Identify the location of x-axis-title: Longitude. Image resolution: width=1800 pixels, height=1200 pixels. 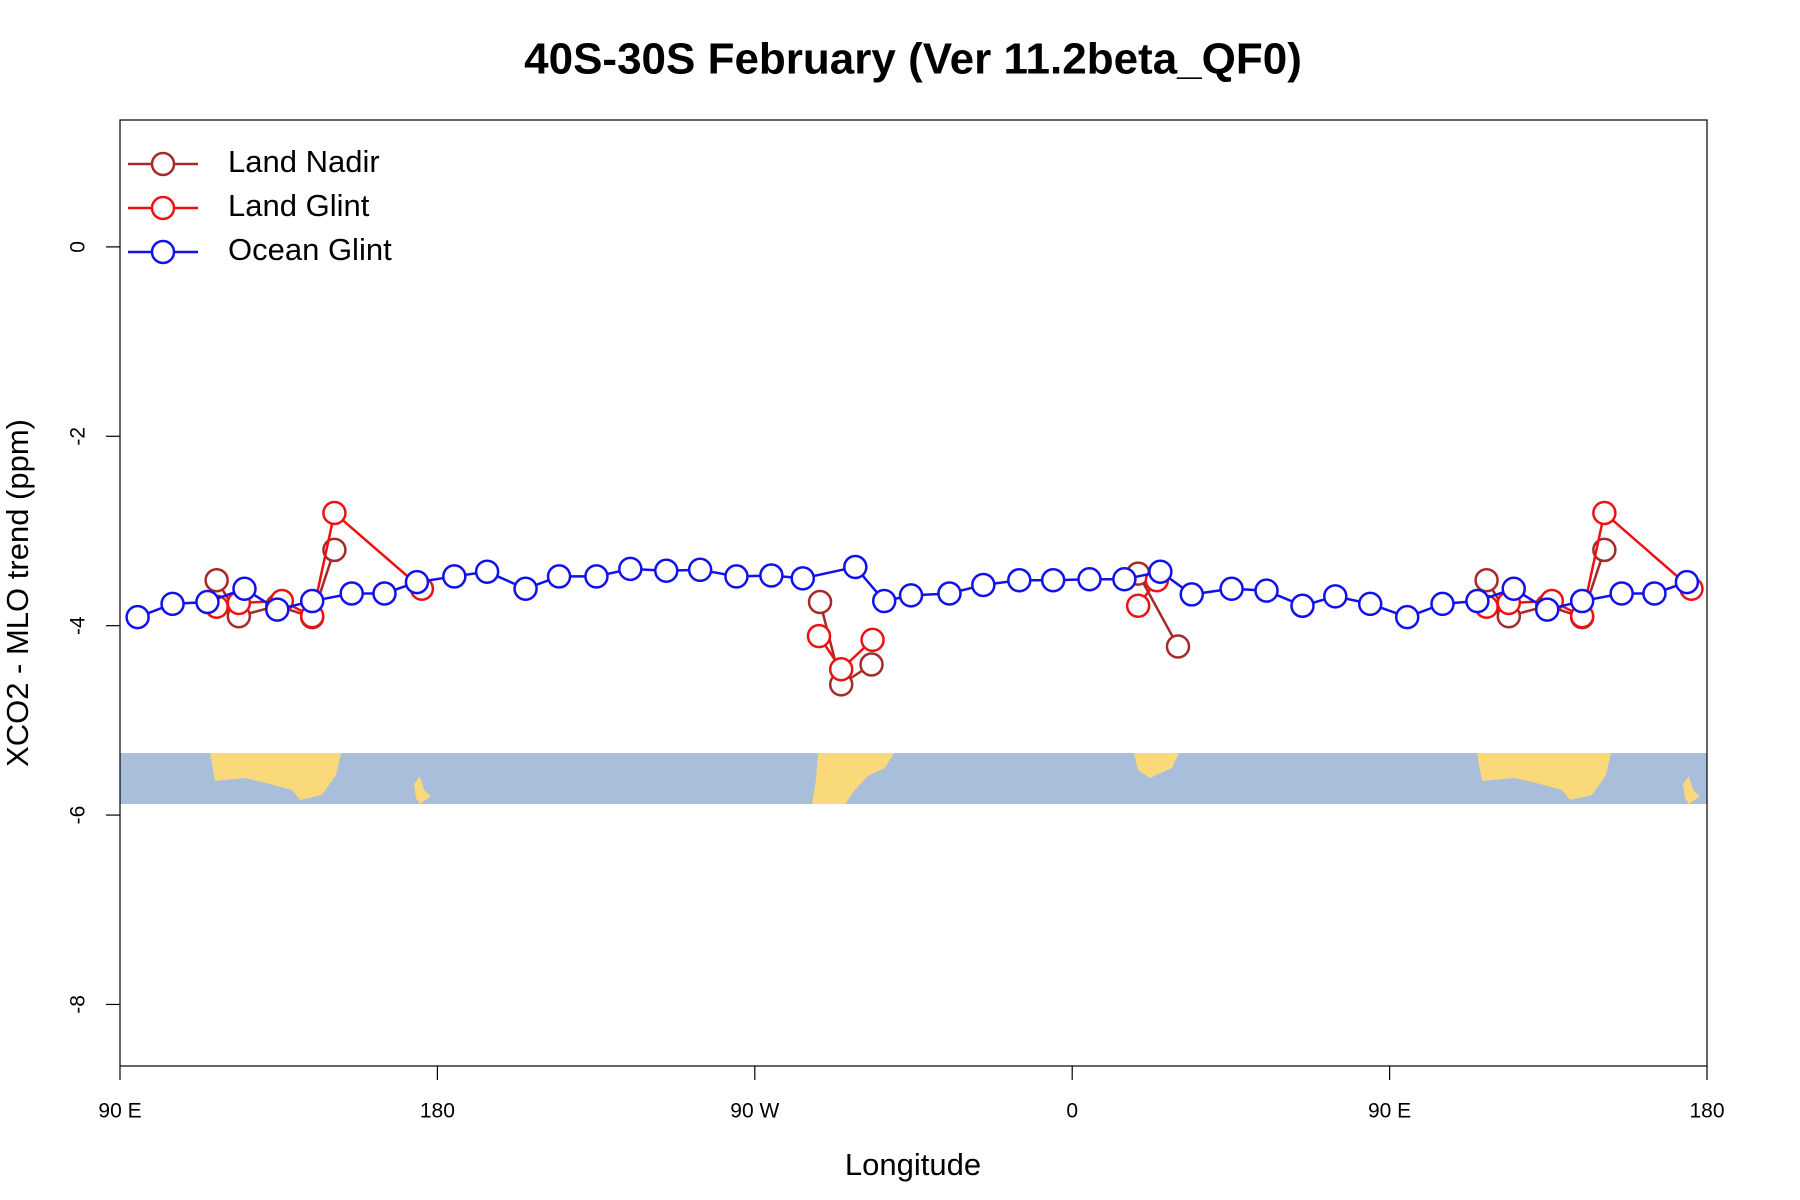
(913, 1164).